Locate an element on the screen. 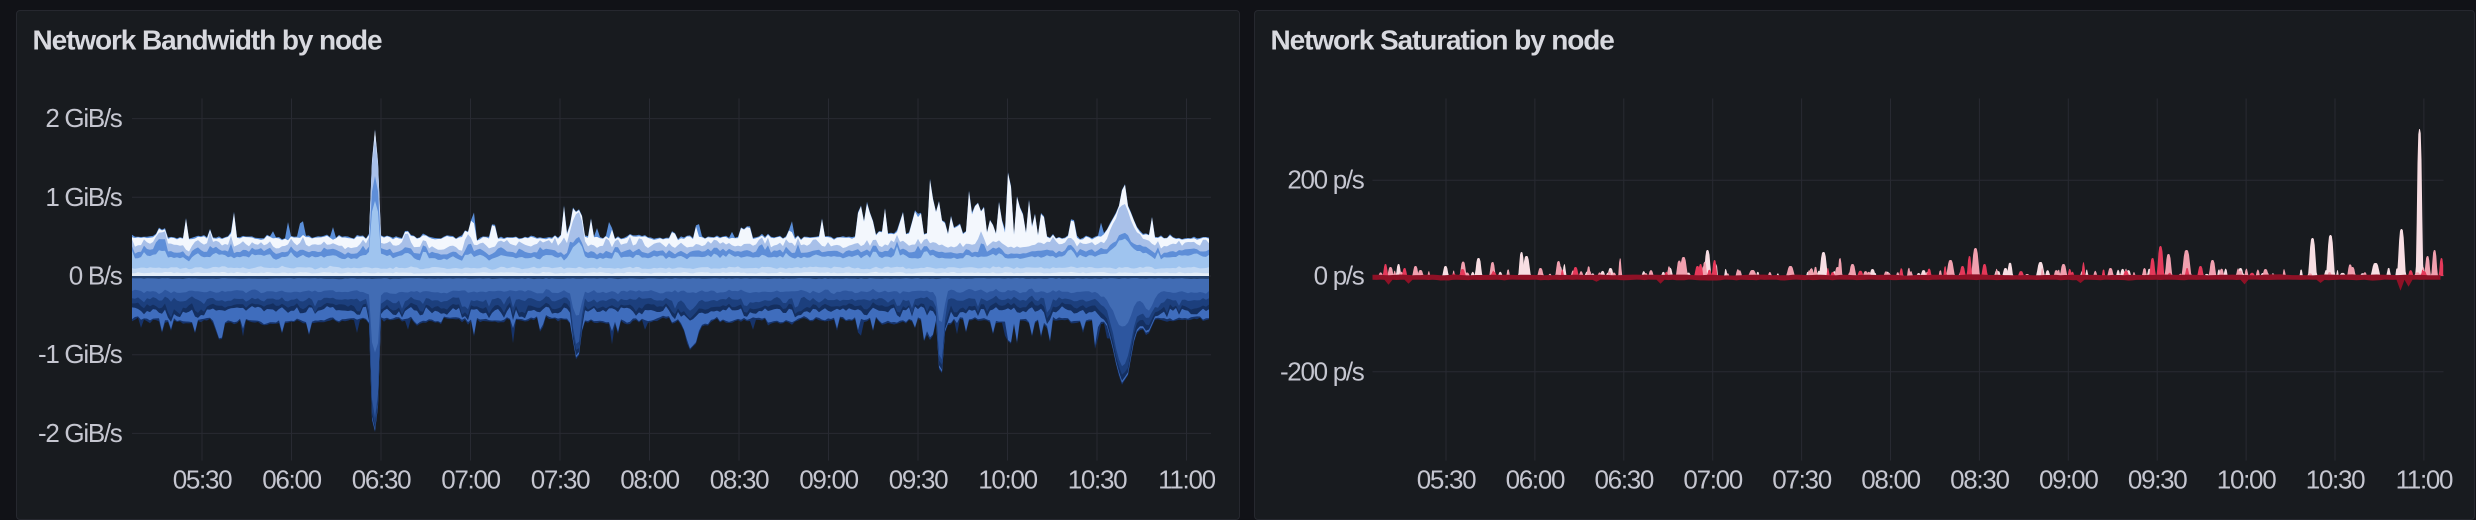 This screenshot has height=520, width=2476. svg-text: Network Bandwidth by node is located at coordinates (207, 40).